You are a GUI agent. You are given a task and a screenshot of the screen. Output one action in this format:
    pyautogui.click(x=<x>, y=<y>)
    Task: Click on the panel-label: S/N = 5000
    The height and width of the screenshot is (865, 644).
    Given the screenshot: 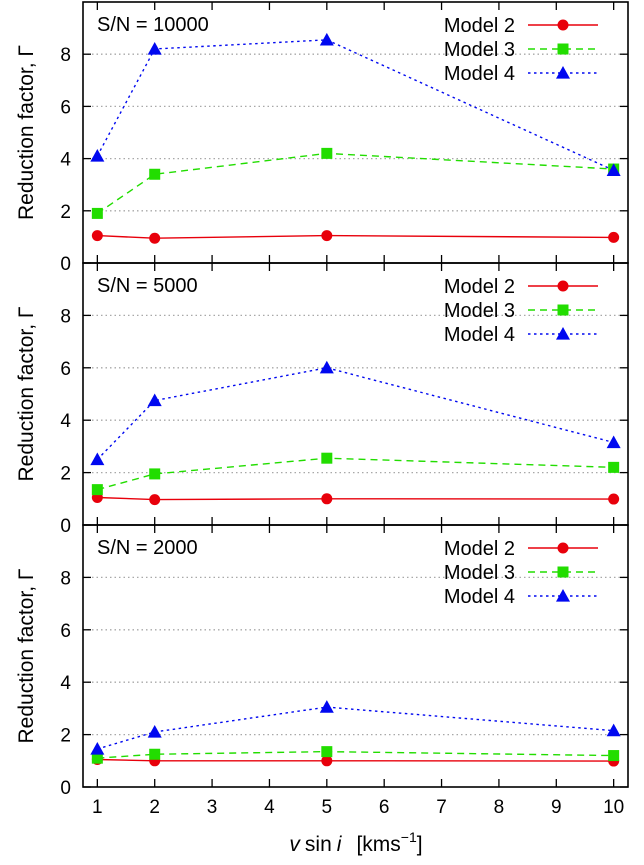 What is the action you would take?
    pyautogui.click(x=147, y=286)
    